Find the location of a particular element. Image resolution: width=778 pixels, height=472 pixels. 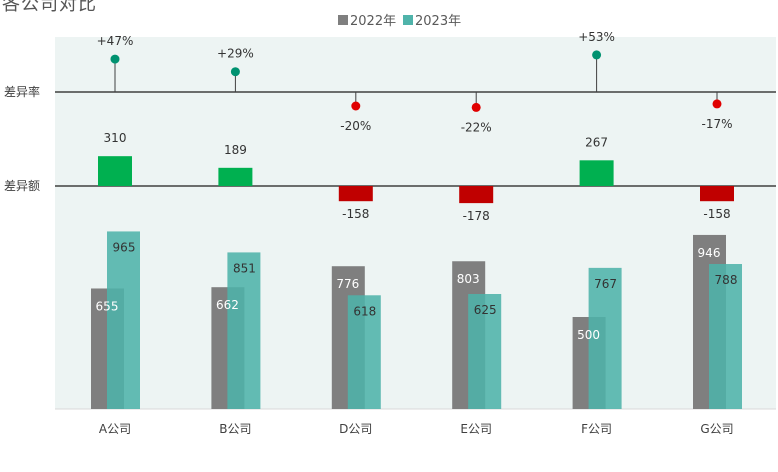

legend-label-2023: 2023年 is located at coordinates (438, 21).